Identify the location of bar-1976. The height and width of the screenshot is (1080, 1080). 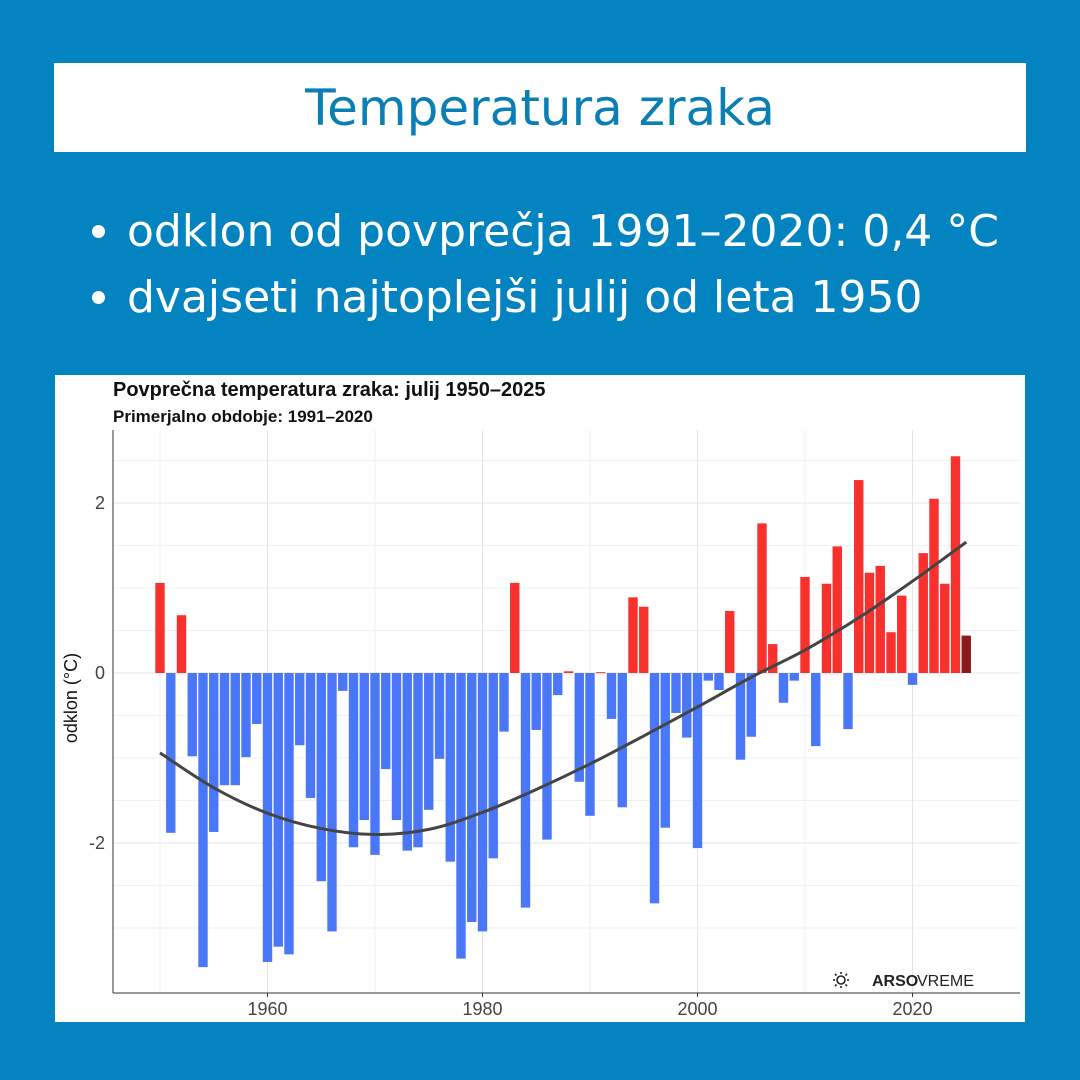
(439, 716).